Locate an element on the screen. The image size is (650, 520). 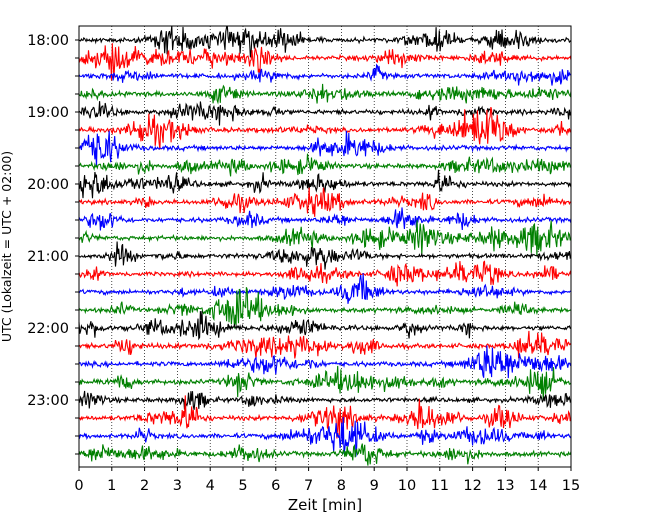
x-tick-label: 14 is located at coordinates (538, 486).